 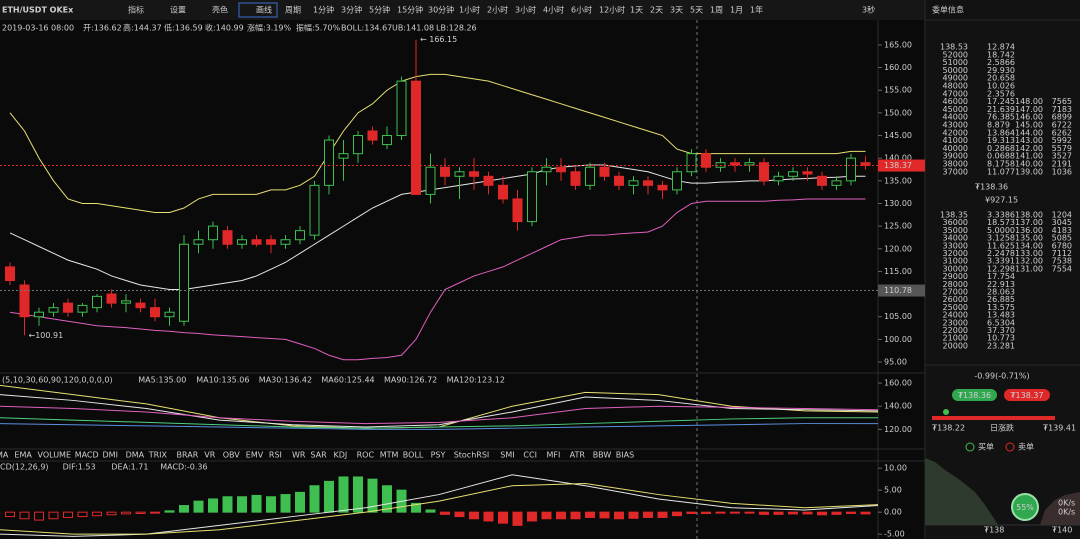 What do you see at coordinates (612, 10) in the screenshot?
I see `period-button: 12小时` at bounding box center [612, 10].